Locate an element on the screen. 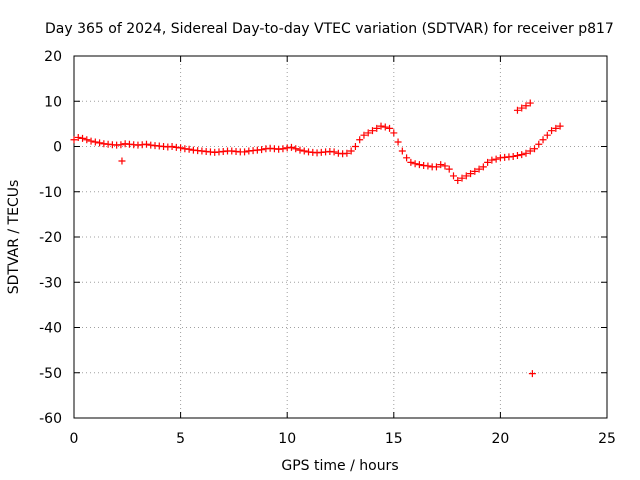  y-axis-label: SDTVAR / TECUs is located at coordinates (14, 237).